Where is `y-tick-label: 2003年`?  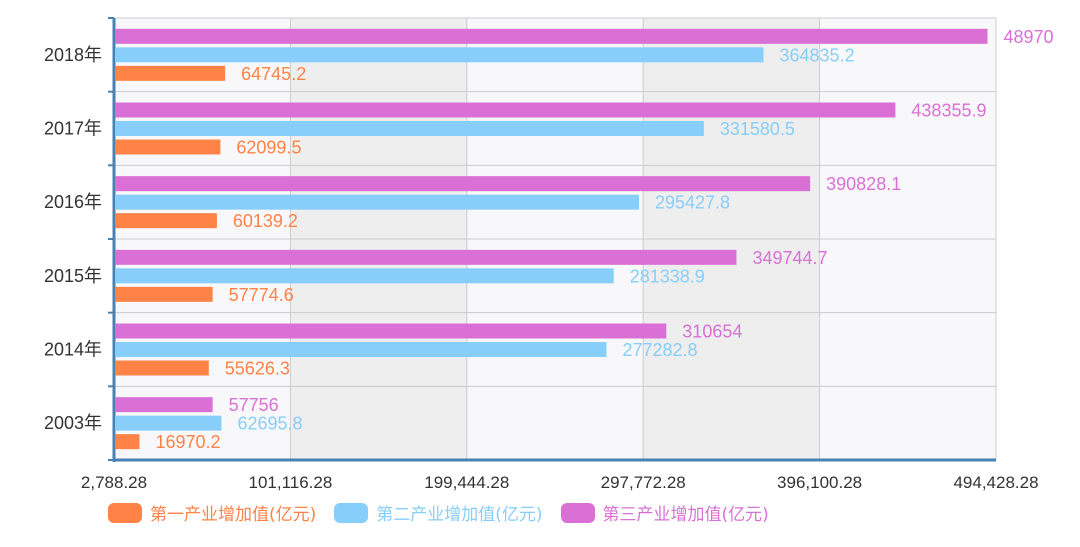
y-tick-label: 2003年 is located at coordinates (73, 423).